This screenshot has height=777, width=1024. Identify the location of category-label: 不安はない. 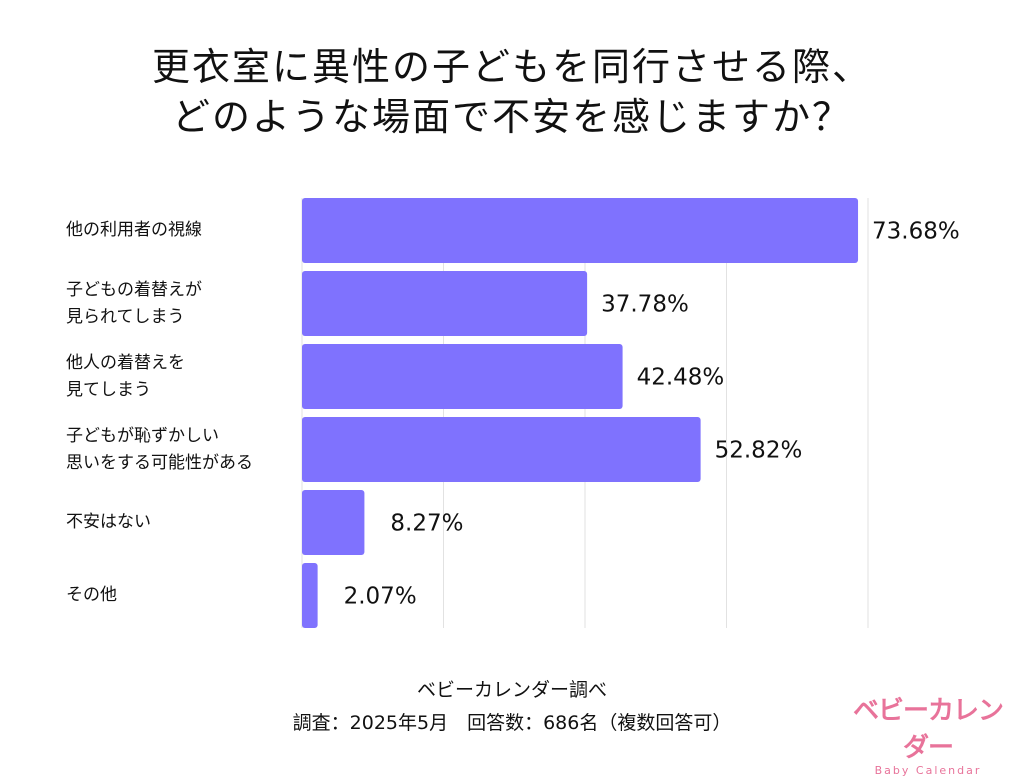
(184, 522).